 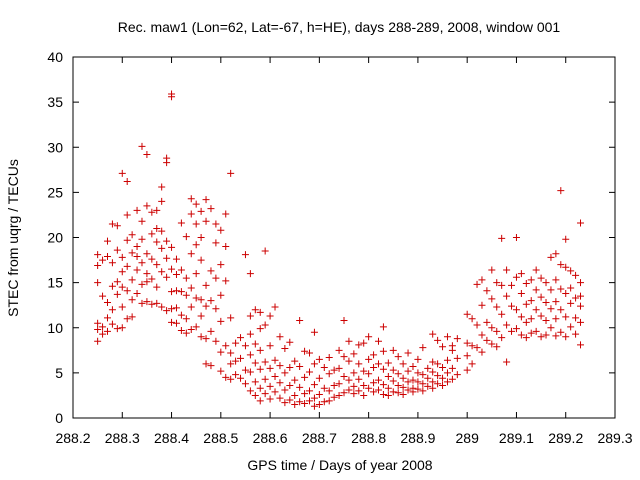 I want to click on y-tick-label: 10, so click(x=55, y=328).